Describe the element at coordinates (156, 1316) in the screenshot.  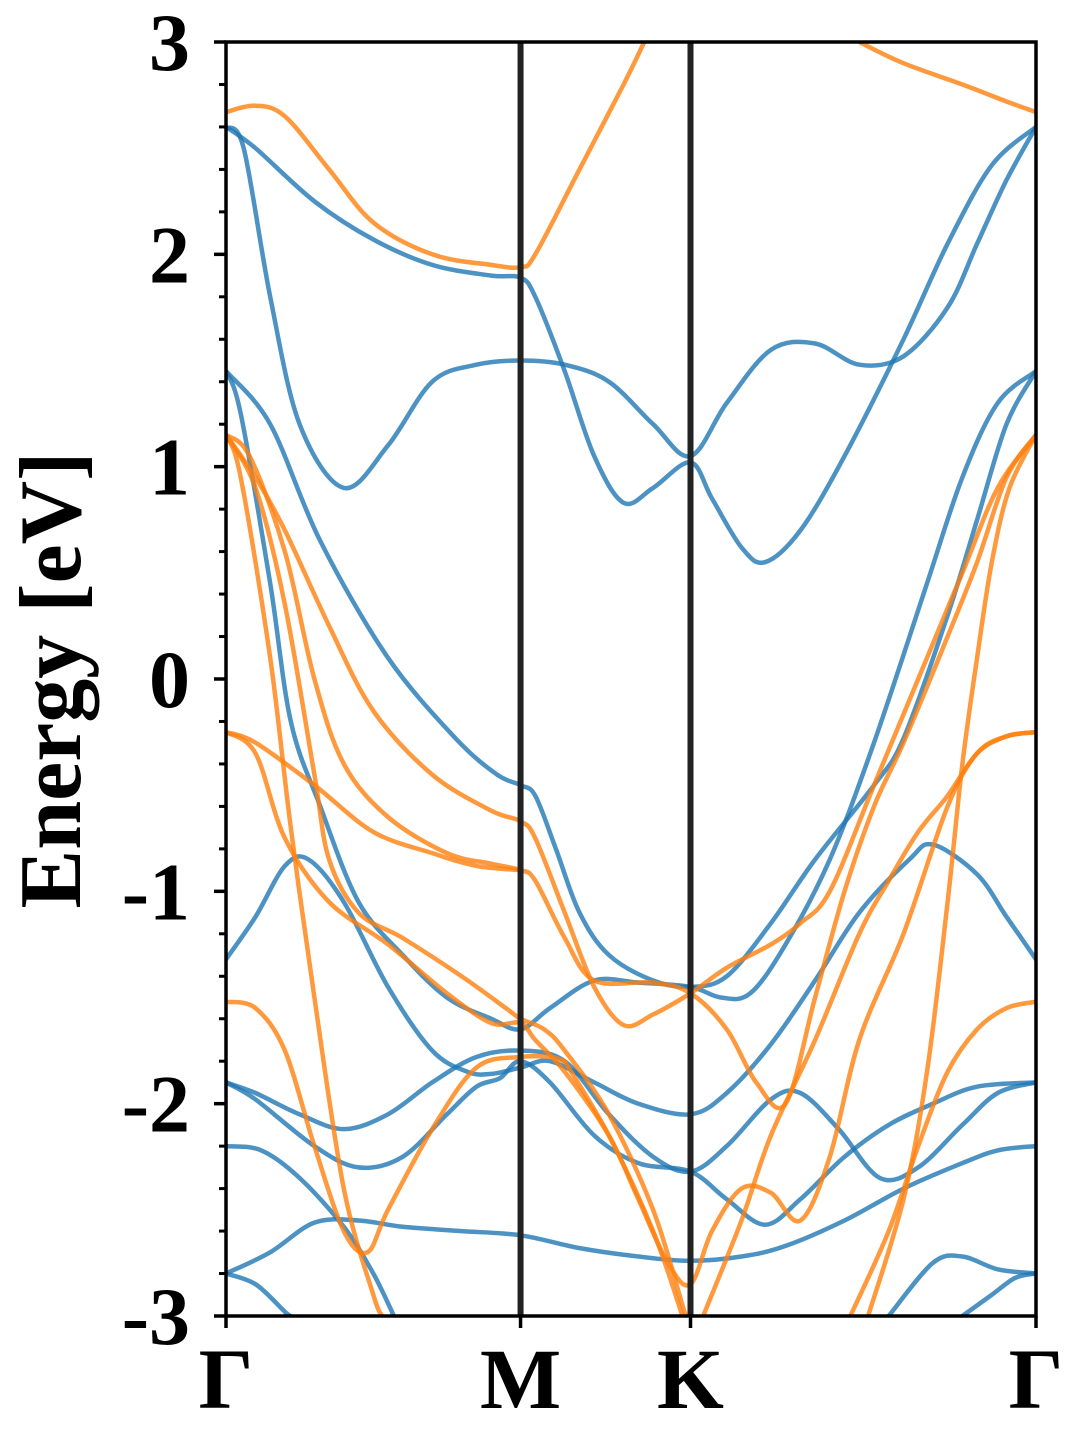
I see `y-tick-label: -3` at that location.